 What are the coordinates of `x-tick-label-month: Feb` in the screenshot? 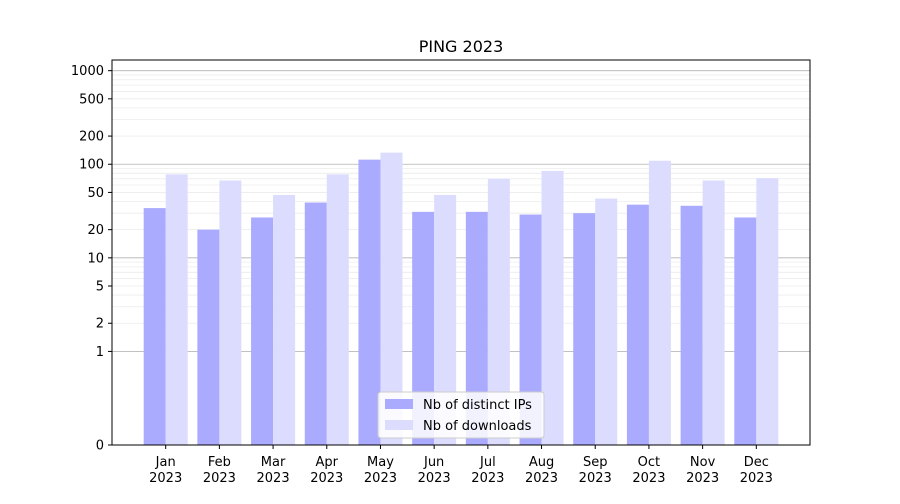 It's located at (219, 462).